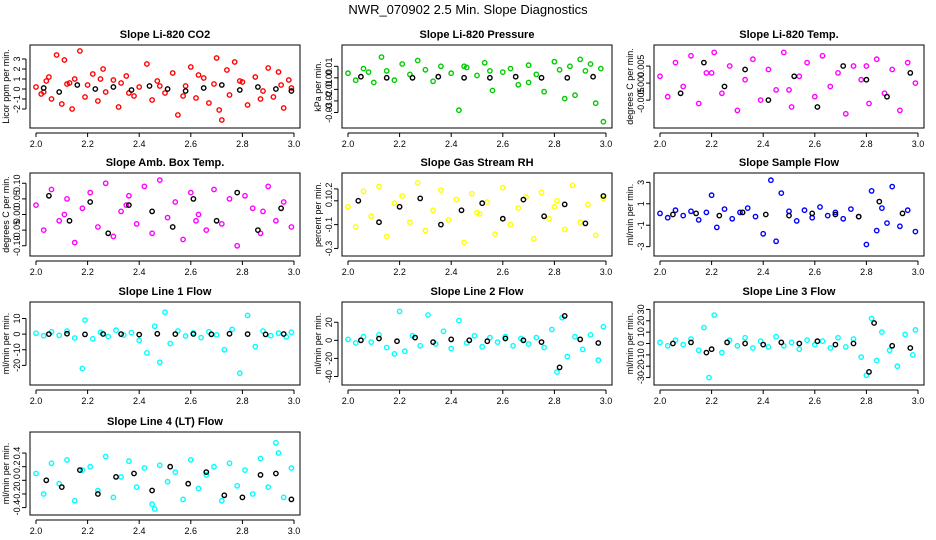 This screenshot has height=540, width=936. What do you see at coordinates (348, 144) in the screenshot?
I see `panel-slope-li-820-pressure-x-tick-label: 2.0` at bounding box center [348, 144].